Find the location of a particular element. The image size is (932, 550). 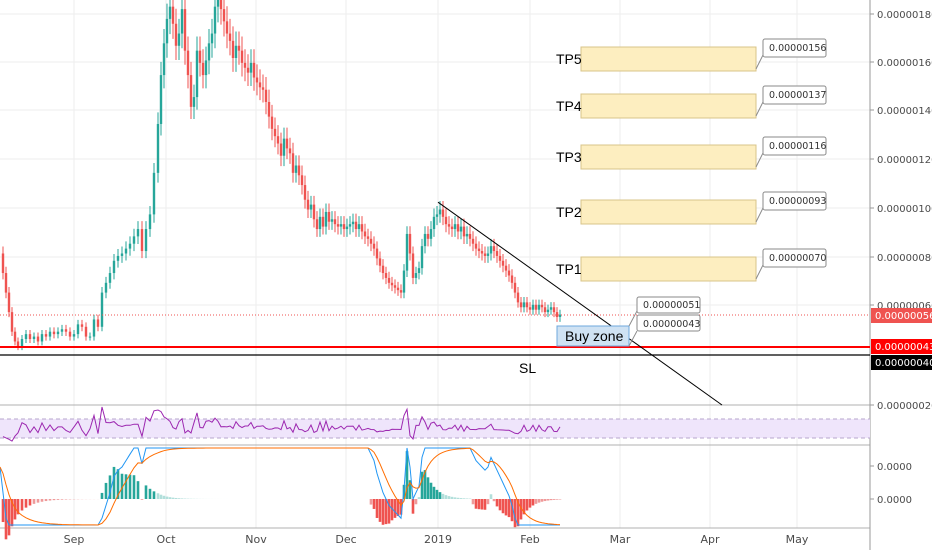

time-axis-label: Sep is located at coordinates (74, 539).